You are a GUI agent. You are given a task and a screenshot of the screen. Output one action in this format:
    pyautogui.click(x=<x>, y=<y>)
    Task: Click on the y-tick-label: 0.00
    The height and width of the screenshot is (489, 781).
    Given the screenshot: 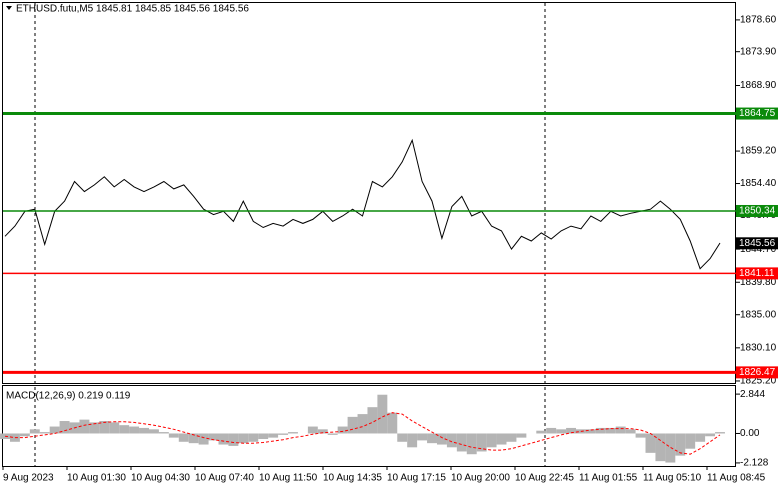 What is the action you would take?
    pyautogui.click(x=750, y=433)
    